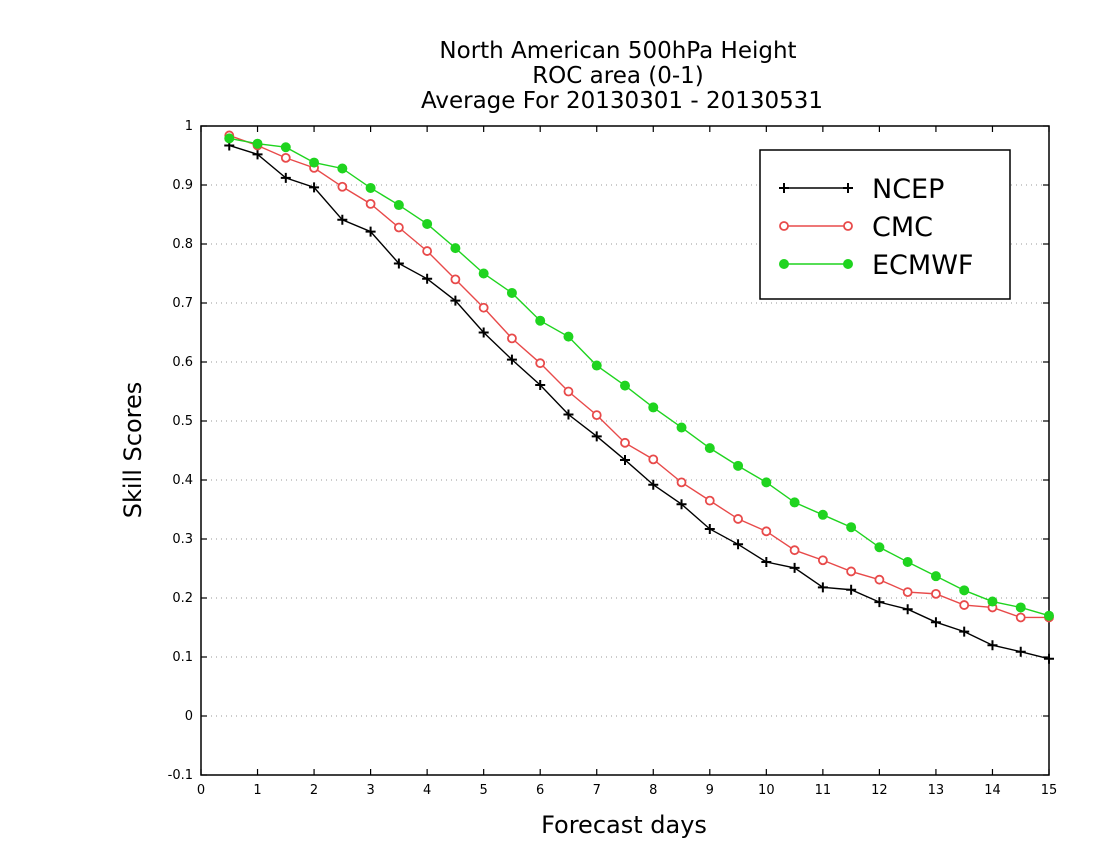 This screenshot has height=850, width=1100. What do you see at coordinates (182, 539) in the screenshot?
I see `y-tick-label: 0.3` at bounding box center [182, 539].